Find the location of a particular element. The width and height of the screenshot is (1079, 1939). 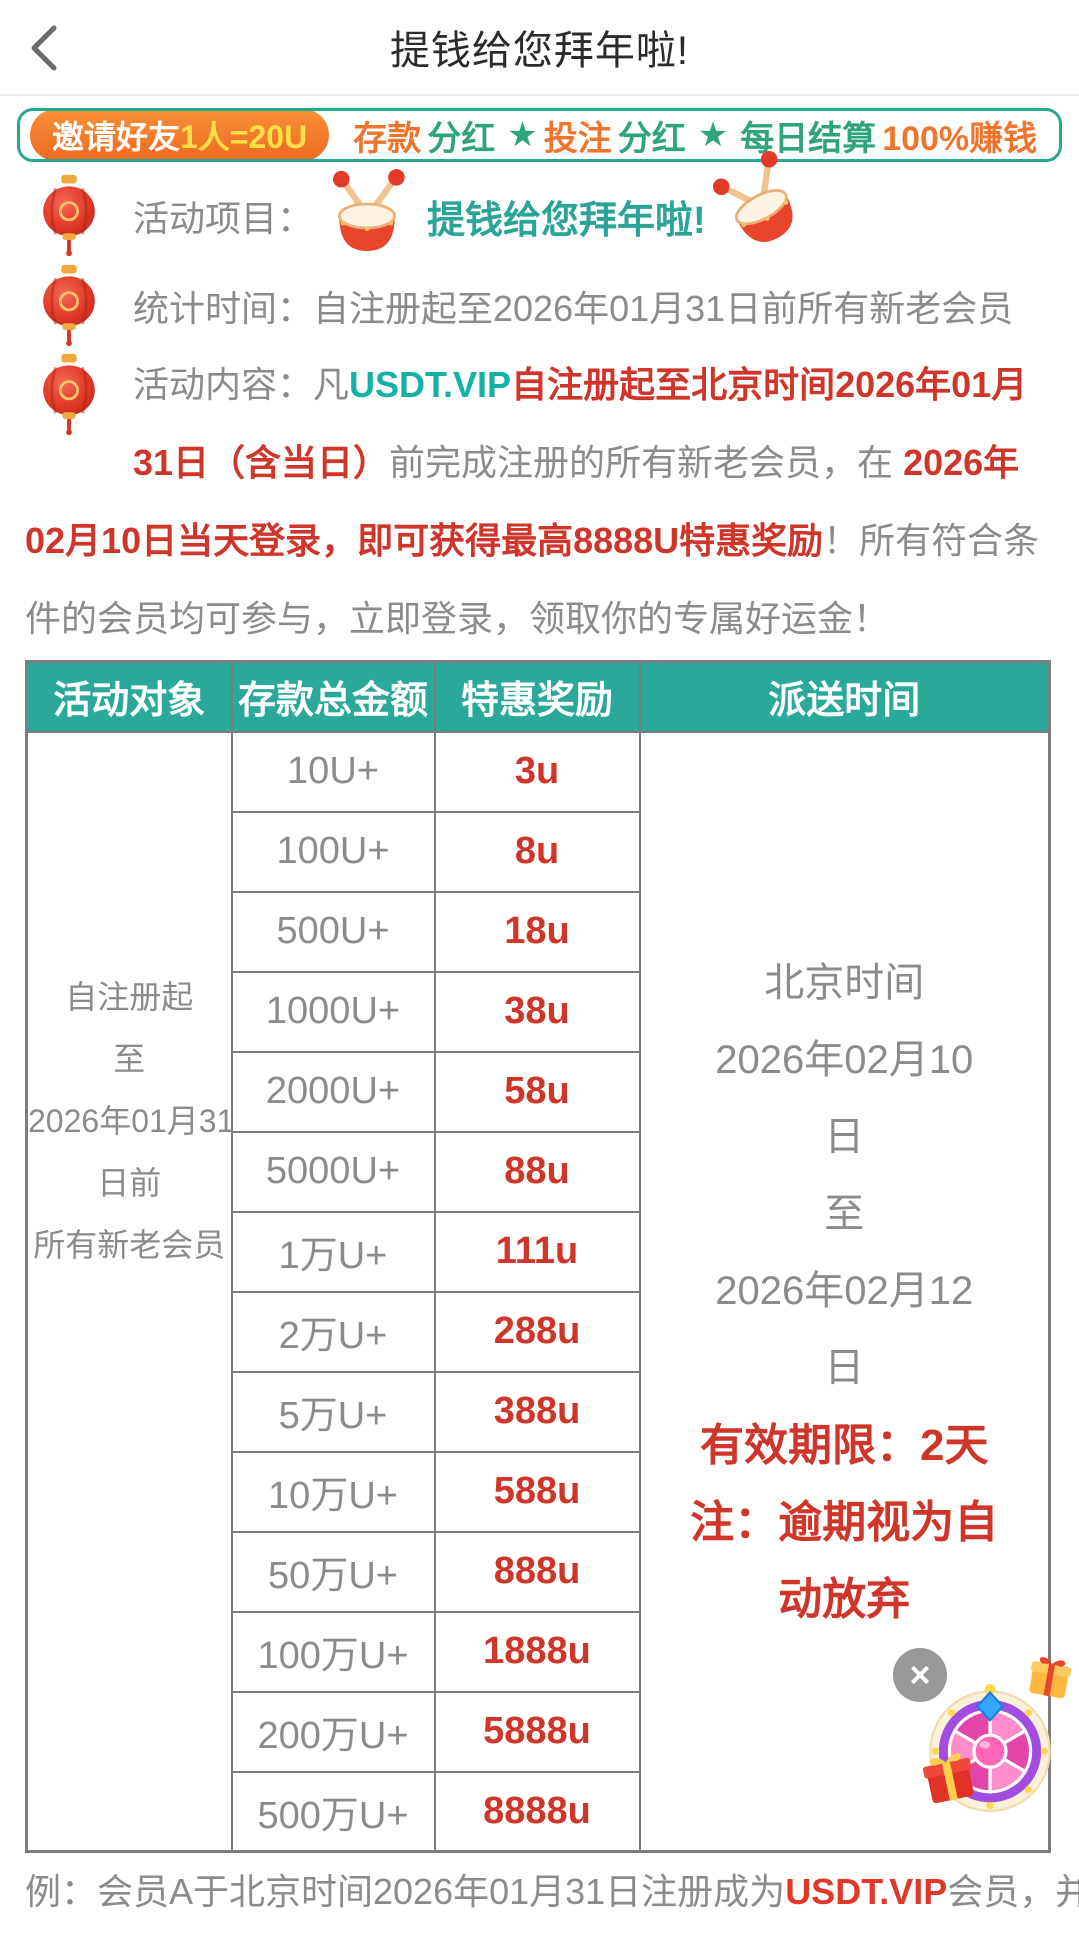

prize-wheel-icon is located at coordinates (990, 1748).